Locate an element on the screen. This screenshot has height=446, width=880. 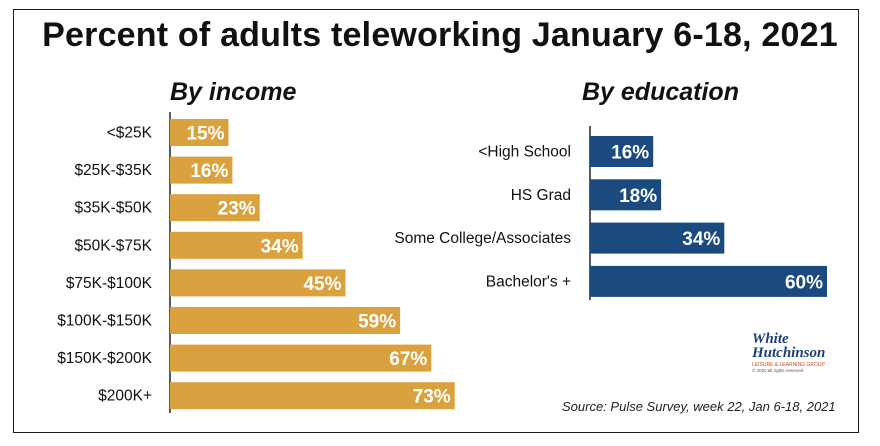
income-subtitle: By income is located at coordinates (233, 92).